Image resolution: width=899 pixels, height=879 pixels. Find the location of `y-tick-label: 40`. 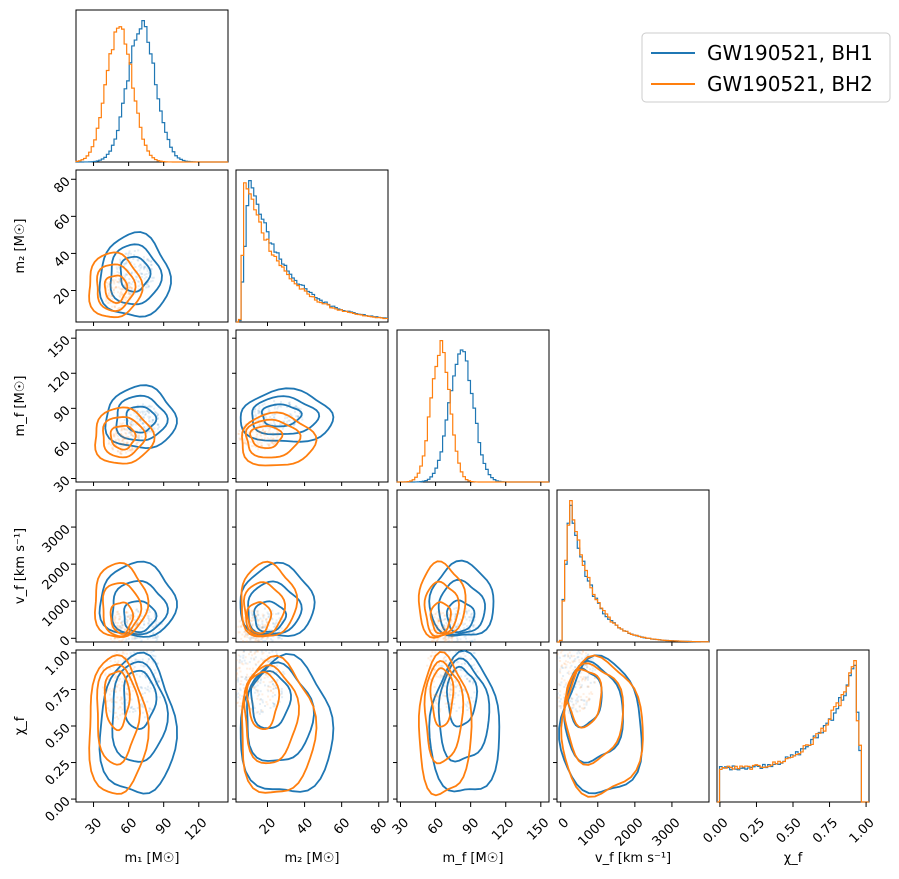

y-tick-label: 40 is located at coordinates (62, 259).